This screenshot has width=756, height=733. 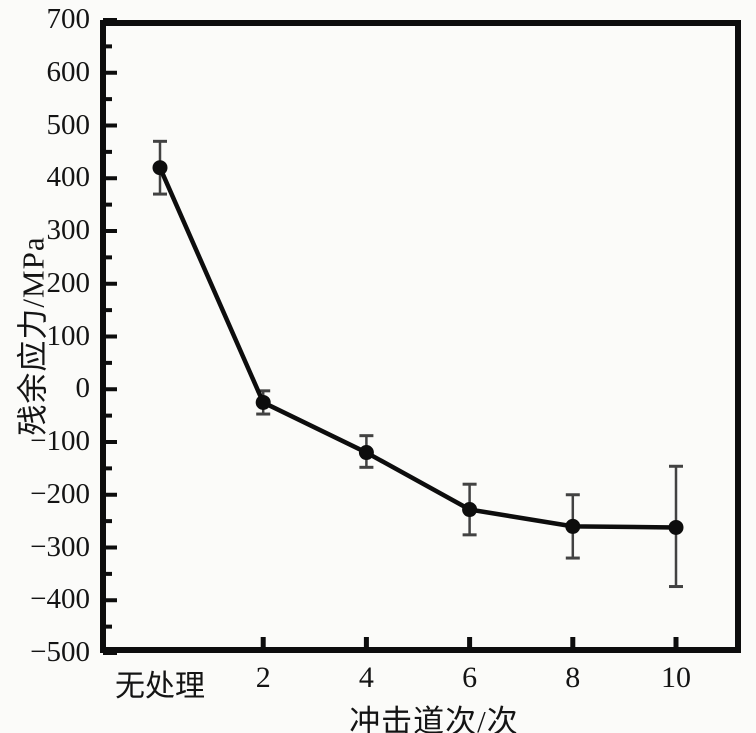 I want to click on y-tick-label: −300, so click(x=60, y=546).